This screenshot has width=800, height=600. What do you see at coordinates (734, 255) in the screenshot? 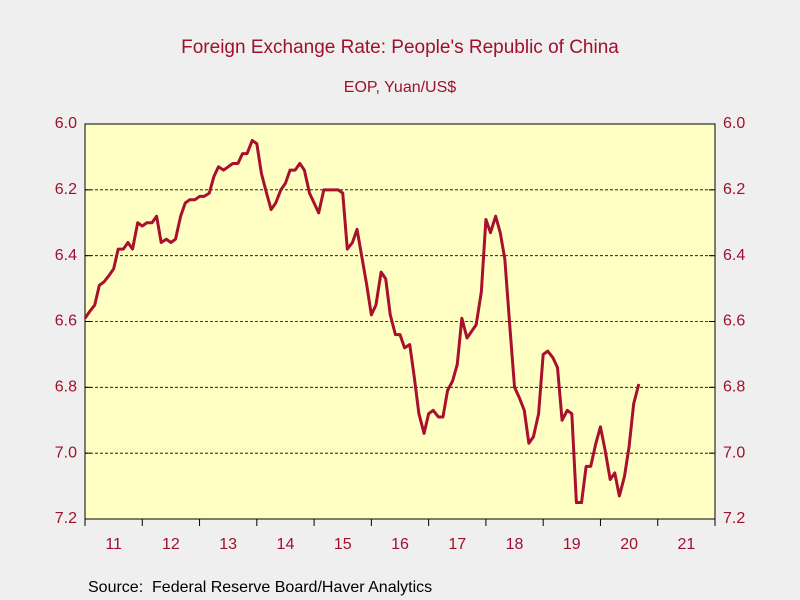
I see `y2-tick-label: 6.4` at bounding box center [734, 255].